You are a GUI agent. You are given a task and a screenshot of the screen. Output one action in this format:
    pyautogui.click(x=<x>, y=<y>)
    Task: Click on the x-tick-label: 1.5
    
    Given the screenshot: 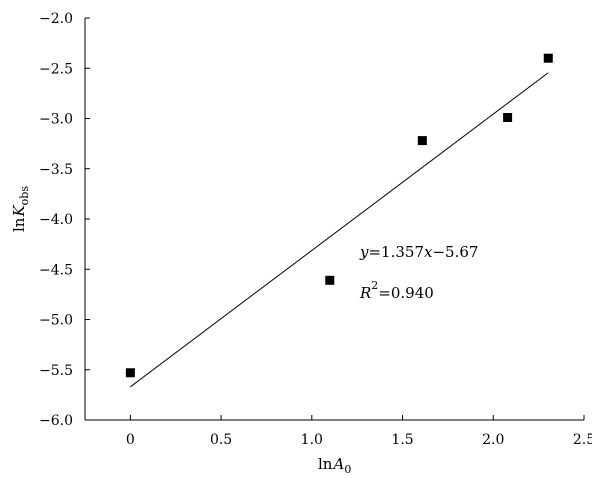 What is the action you would take?
    pyautogui.click(x=402, y=440)
    